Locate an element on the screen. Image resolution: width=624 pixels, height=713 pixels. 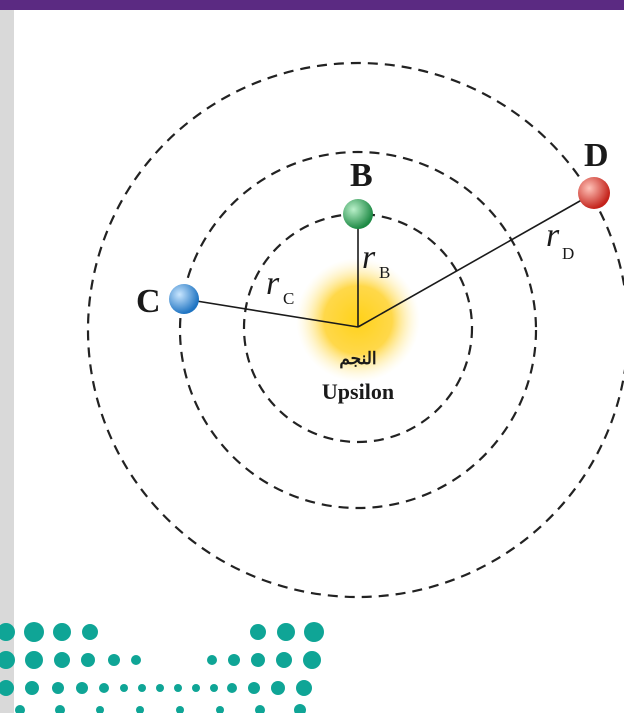
star-name: Upsilon is located at coordinates (358, 391).